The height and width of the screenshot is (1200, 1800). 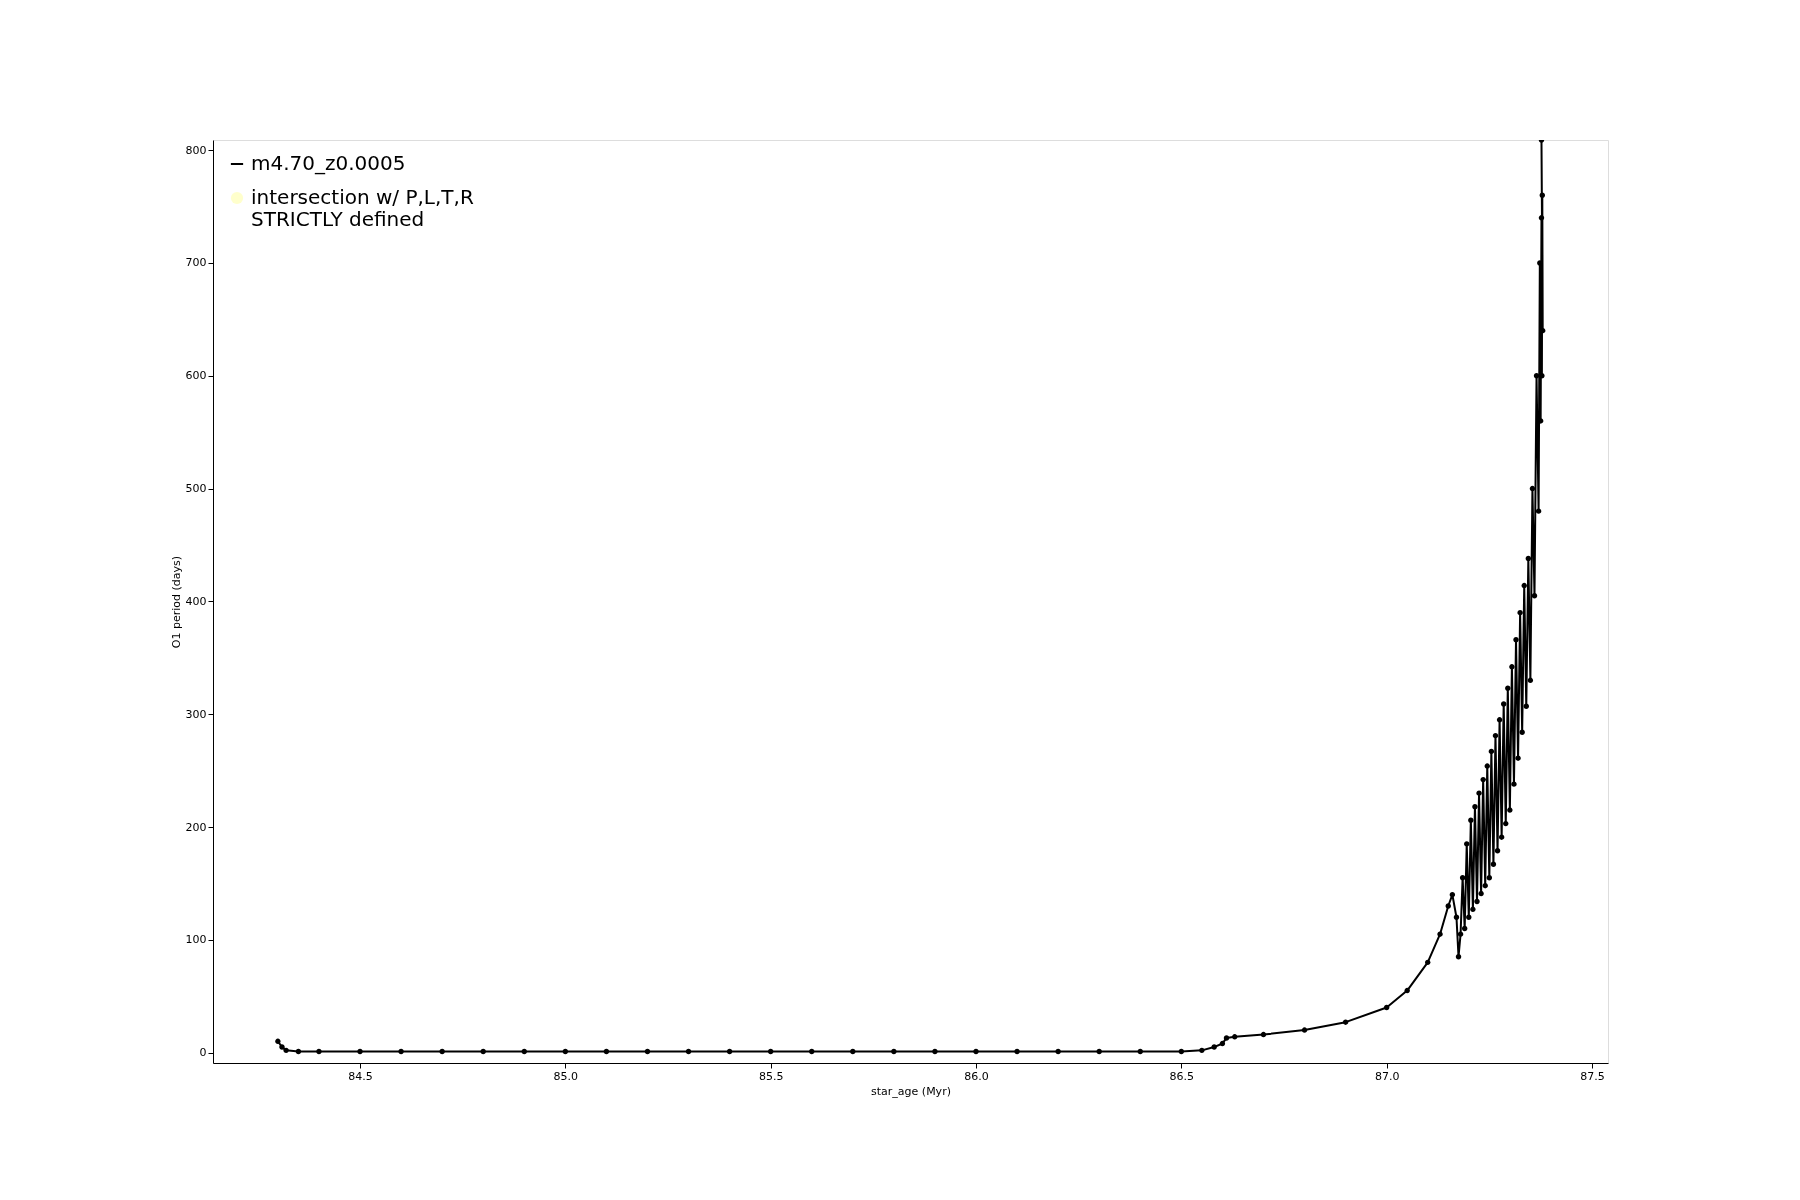 What do you see at coordinates (362, 208) in the screenshot?
I see `legend-label: intersection w/ P,L,T,R STRICTLY defined` at bounding box center [362, 208].